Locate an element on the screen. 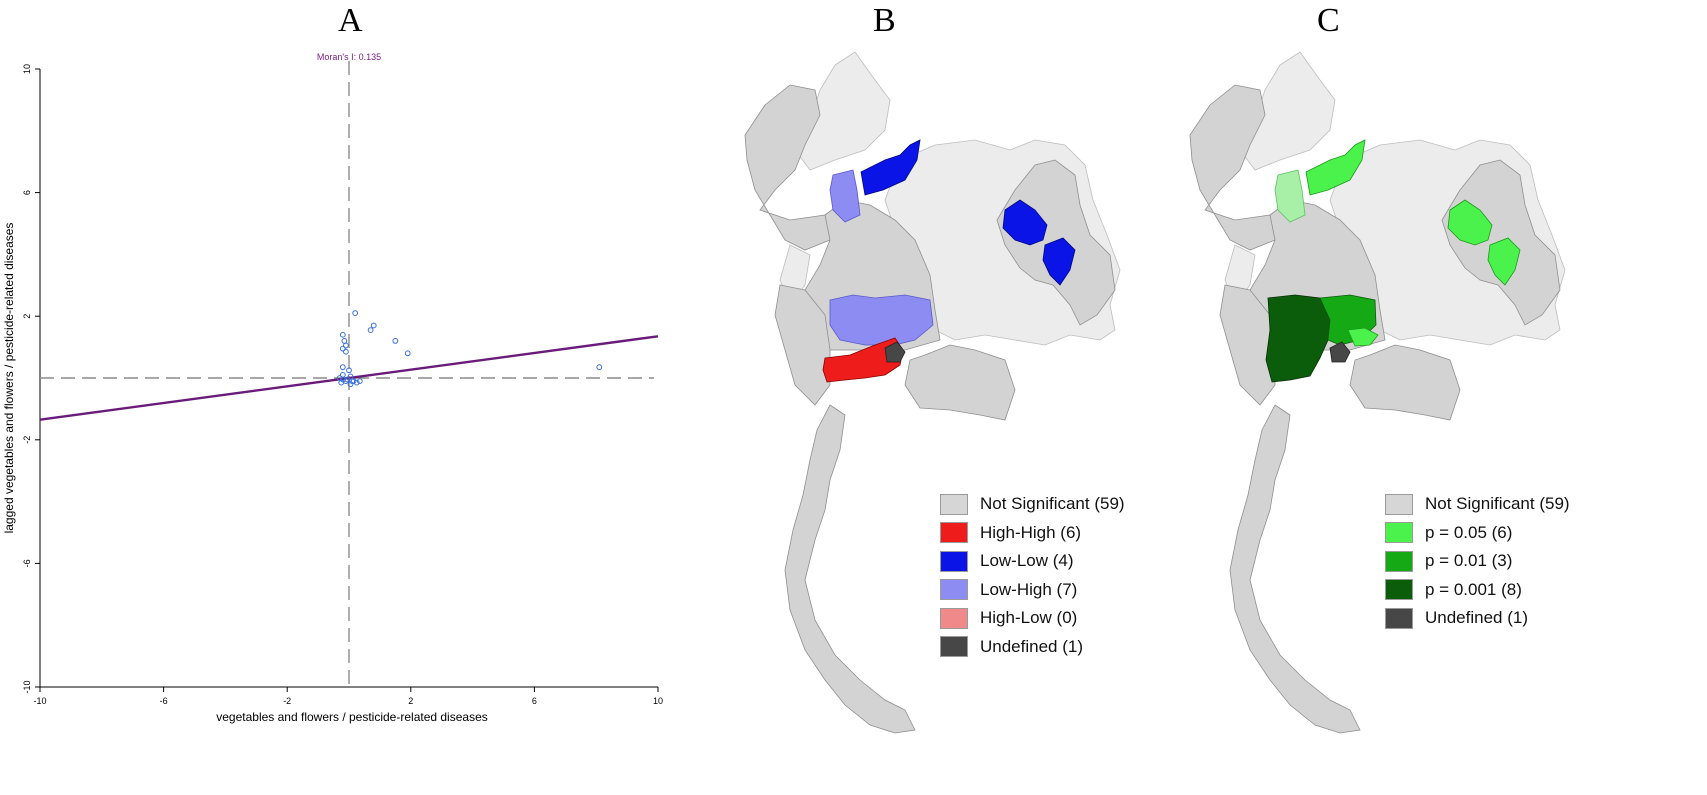 This screenshot has width=1707, height=795. legend-label: High-High (6) is located at coordinates (1031, 532).